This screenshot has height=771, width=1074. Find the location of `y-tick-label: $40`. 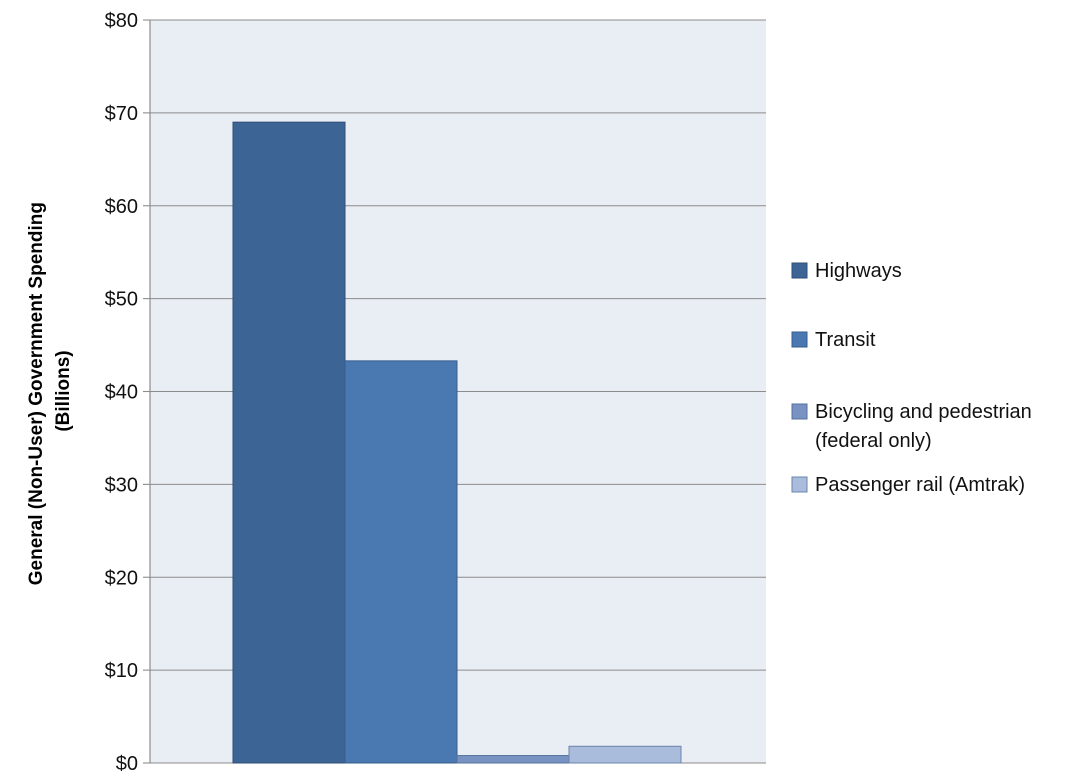

y-tick-label: $40 is located at coordinates (121, 393).